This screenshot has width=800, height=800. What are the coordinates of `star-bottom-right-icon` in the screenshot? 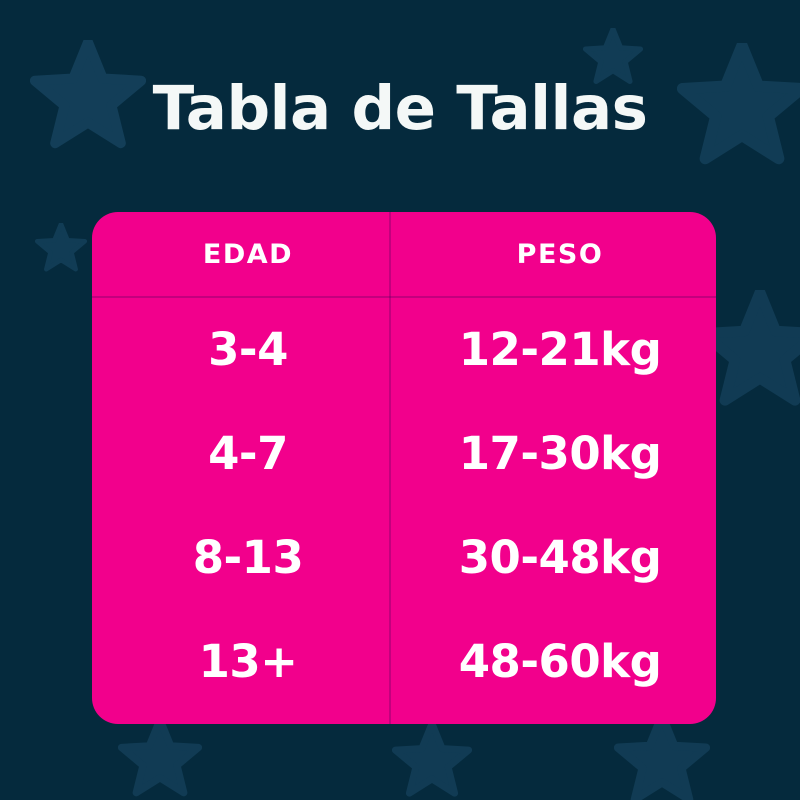 It's located at (662, 758).